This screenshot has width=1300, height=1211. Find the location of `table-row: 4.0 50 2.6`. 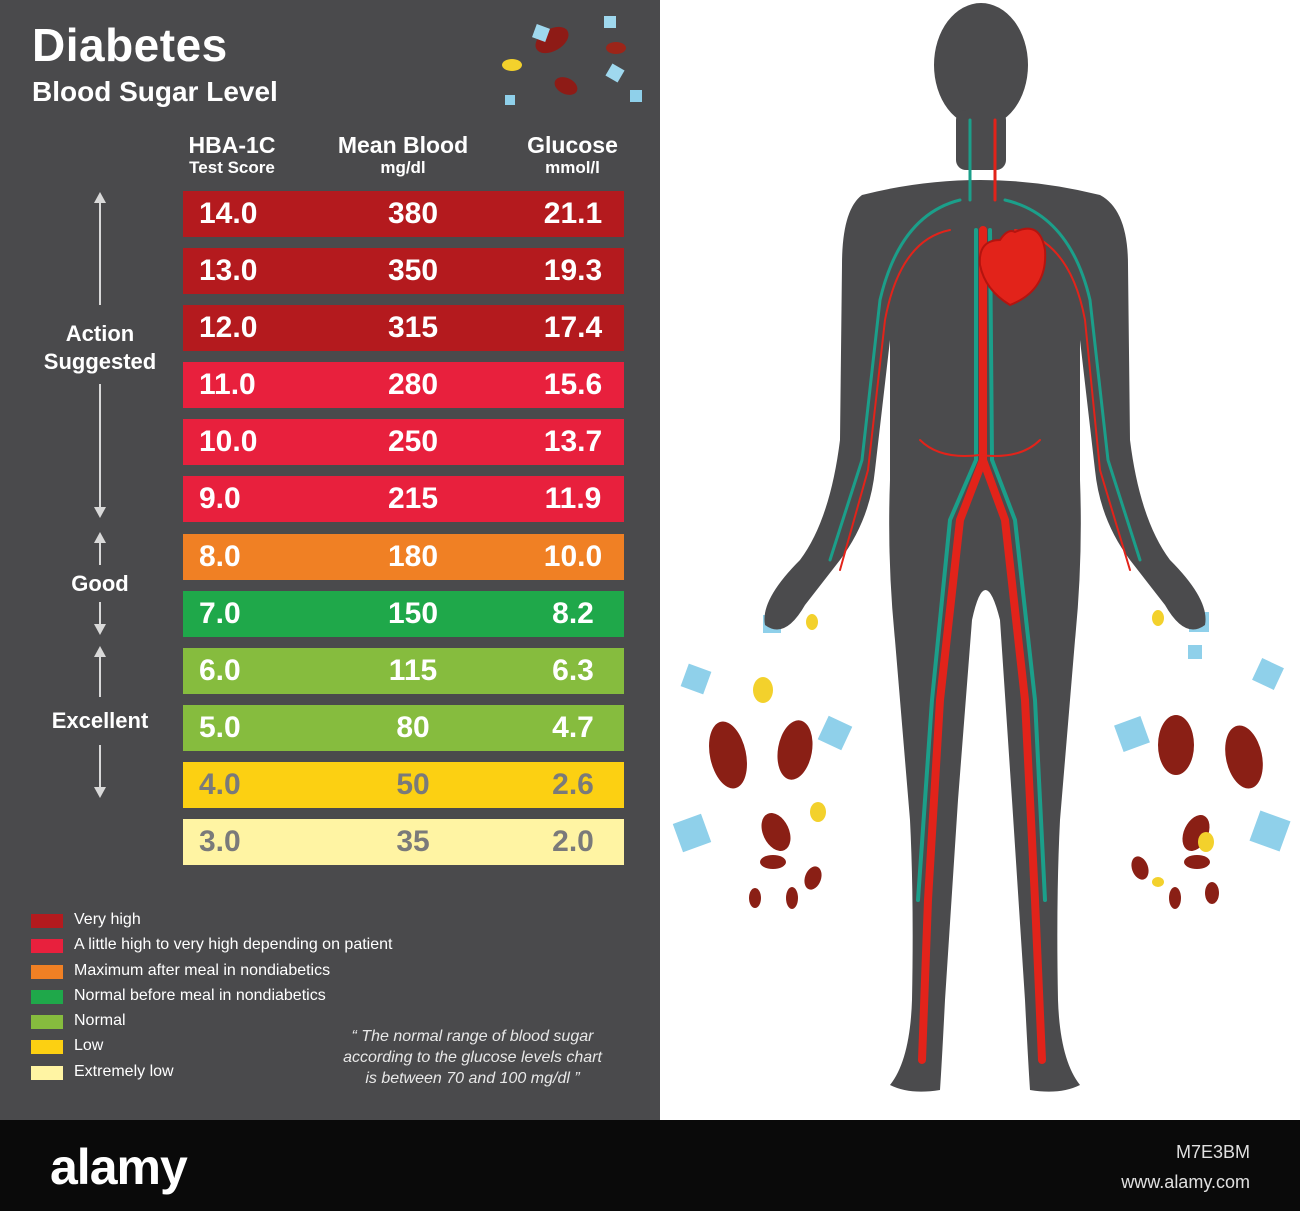

table-row: 4.0 50 2.6 is located at coordinates (403, 784).